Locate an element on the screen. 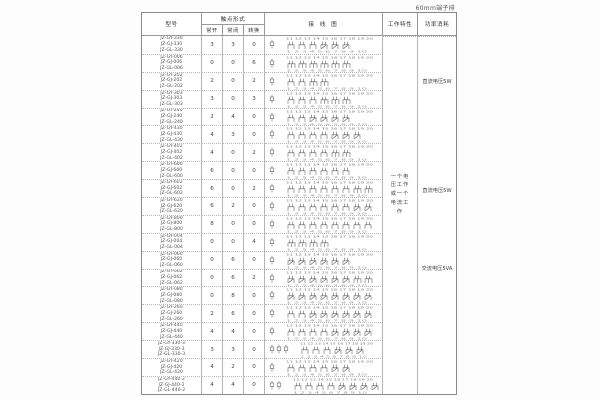 This screenshot has height=400, width=600. model-cell: JZ-GY-600 JZ-GJ-600 JZ-GL-600 is located at coordinates (172, 170).